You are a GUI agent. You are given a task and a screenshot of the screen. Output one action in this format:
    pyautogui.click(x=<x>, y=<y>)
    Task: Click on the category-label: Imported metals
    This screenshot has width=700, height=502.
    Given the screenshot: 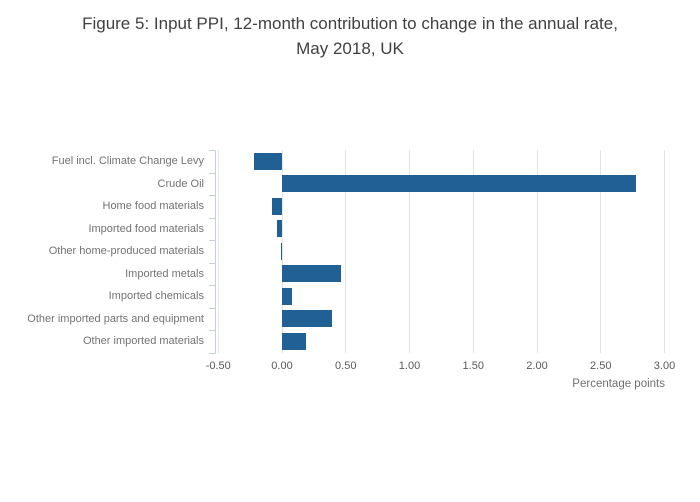 What is the action you would take?
    pyautogui.click(x=164, y=273)
    